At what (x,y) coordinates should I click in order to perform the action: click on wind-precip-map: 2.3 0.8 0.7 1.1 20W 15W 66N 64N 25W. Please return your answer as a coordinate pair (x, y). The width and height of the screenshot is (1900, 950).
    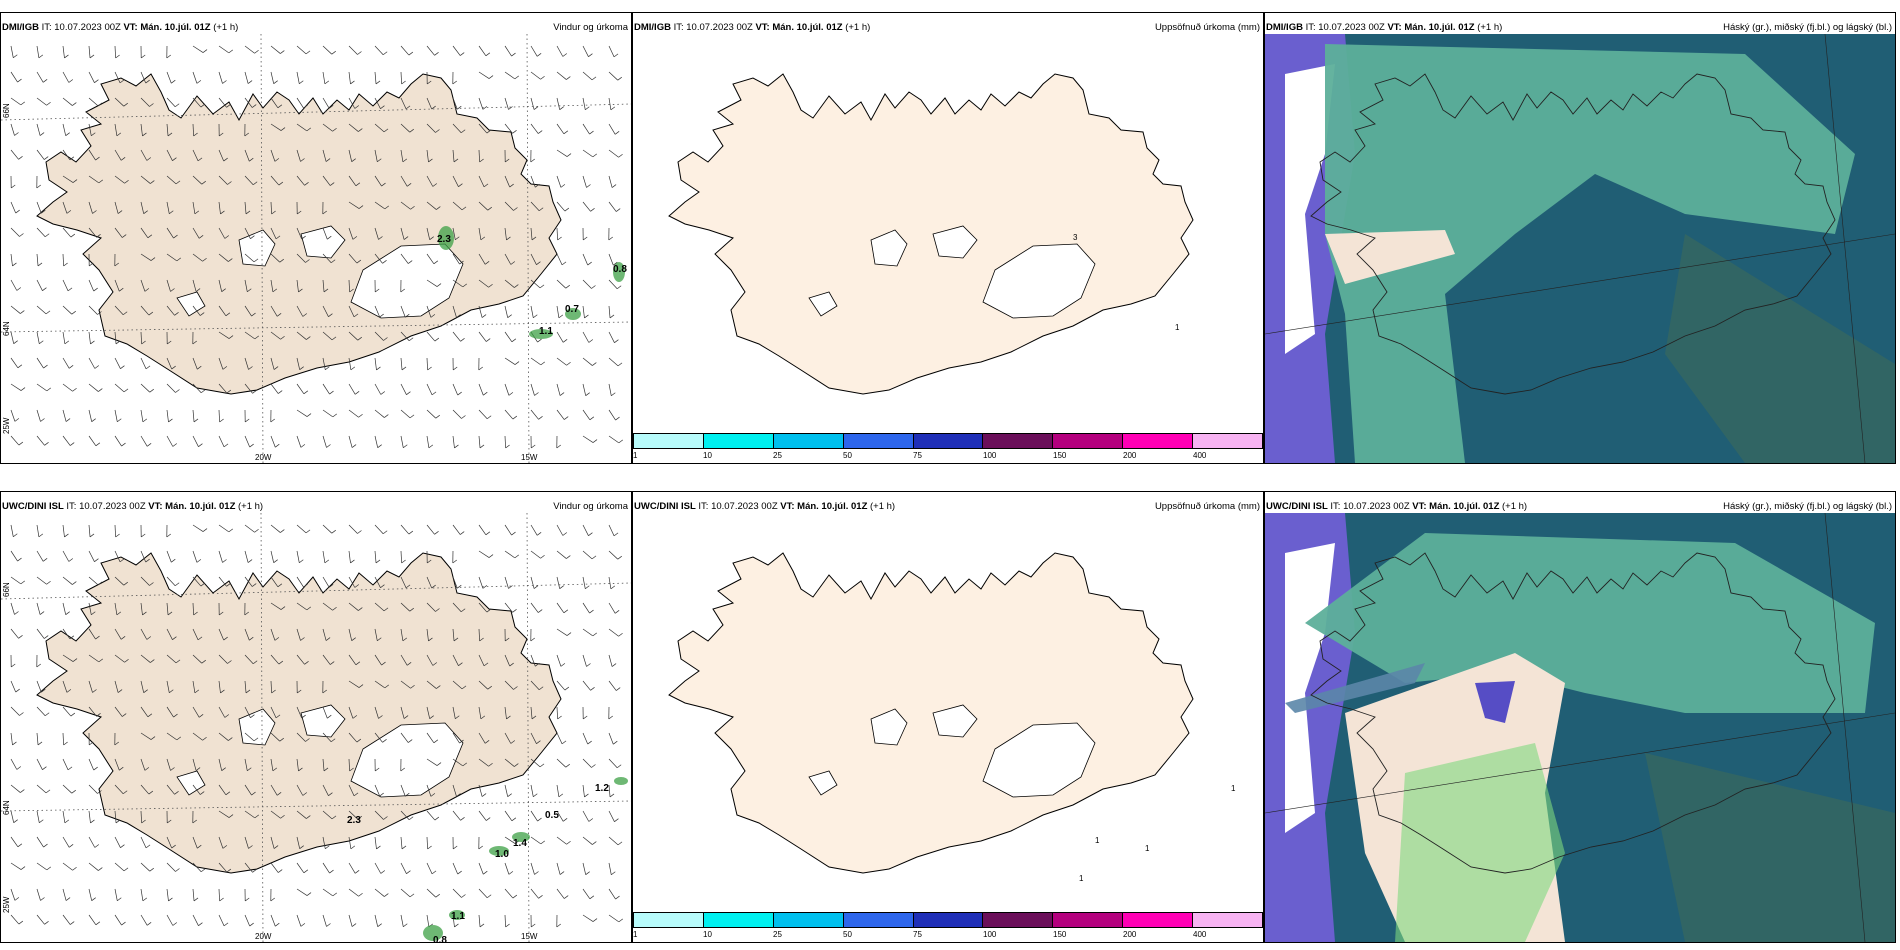
    Looking at the image, I should click on (316, 248).